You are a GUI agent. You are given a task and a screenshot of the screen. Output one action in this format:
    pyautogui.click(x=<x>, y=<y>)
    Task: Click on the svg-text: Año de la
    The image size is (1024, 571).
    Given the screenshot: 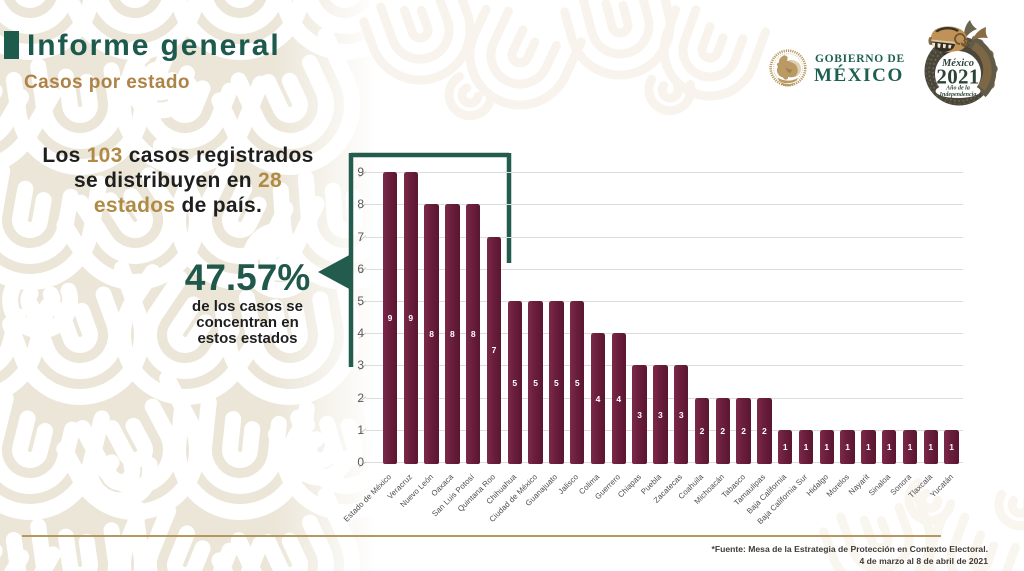 What is the action you would take?
    pyautogui.click(x=957, y=89)
    